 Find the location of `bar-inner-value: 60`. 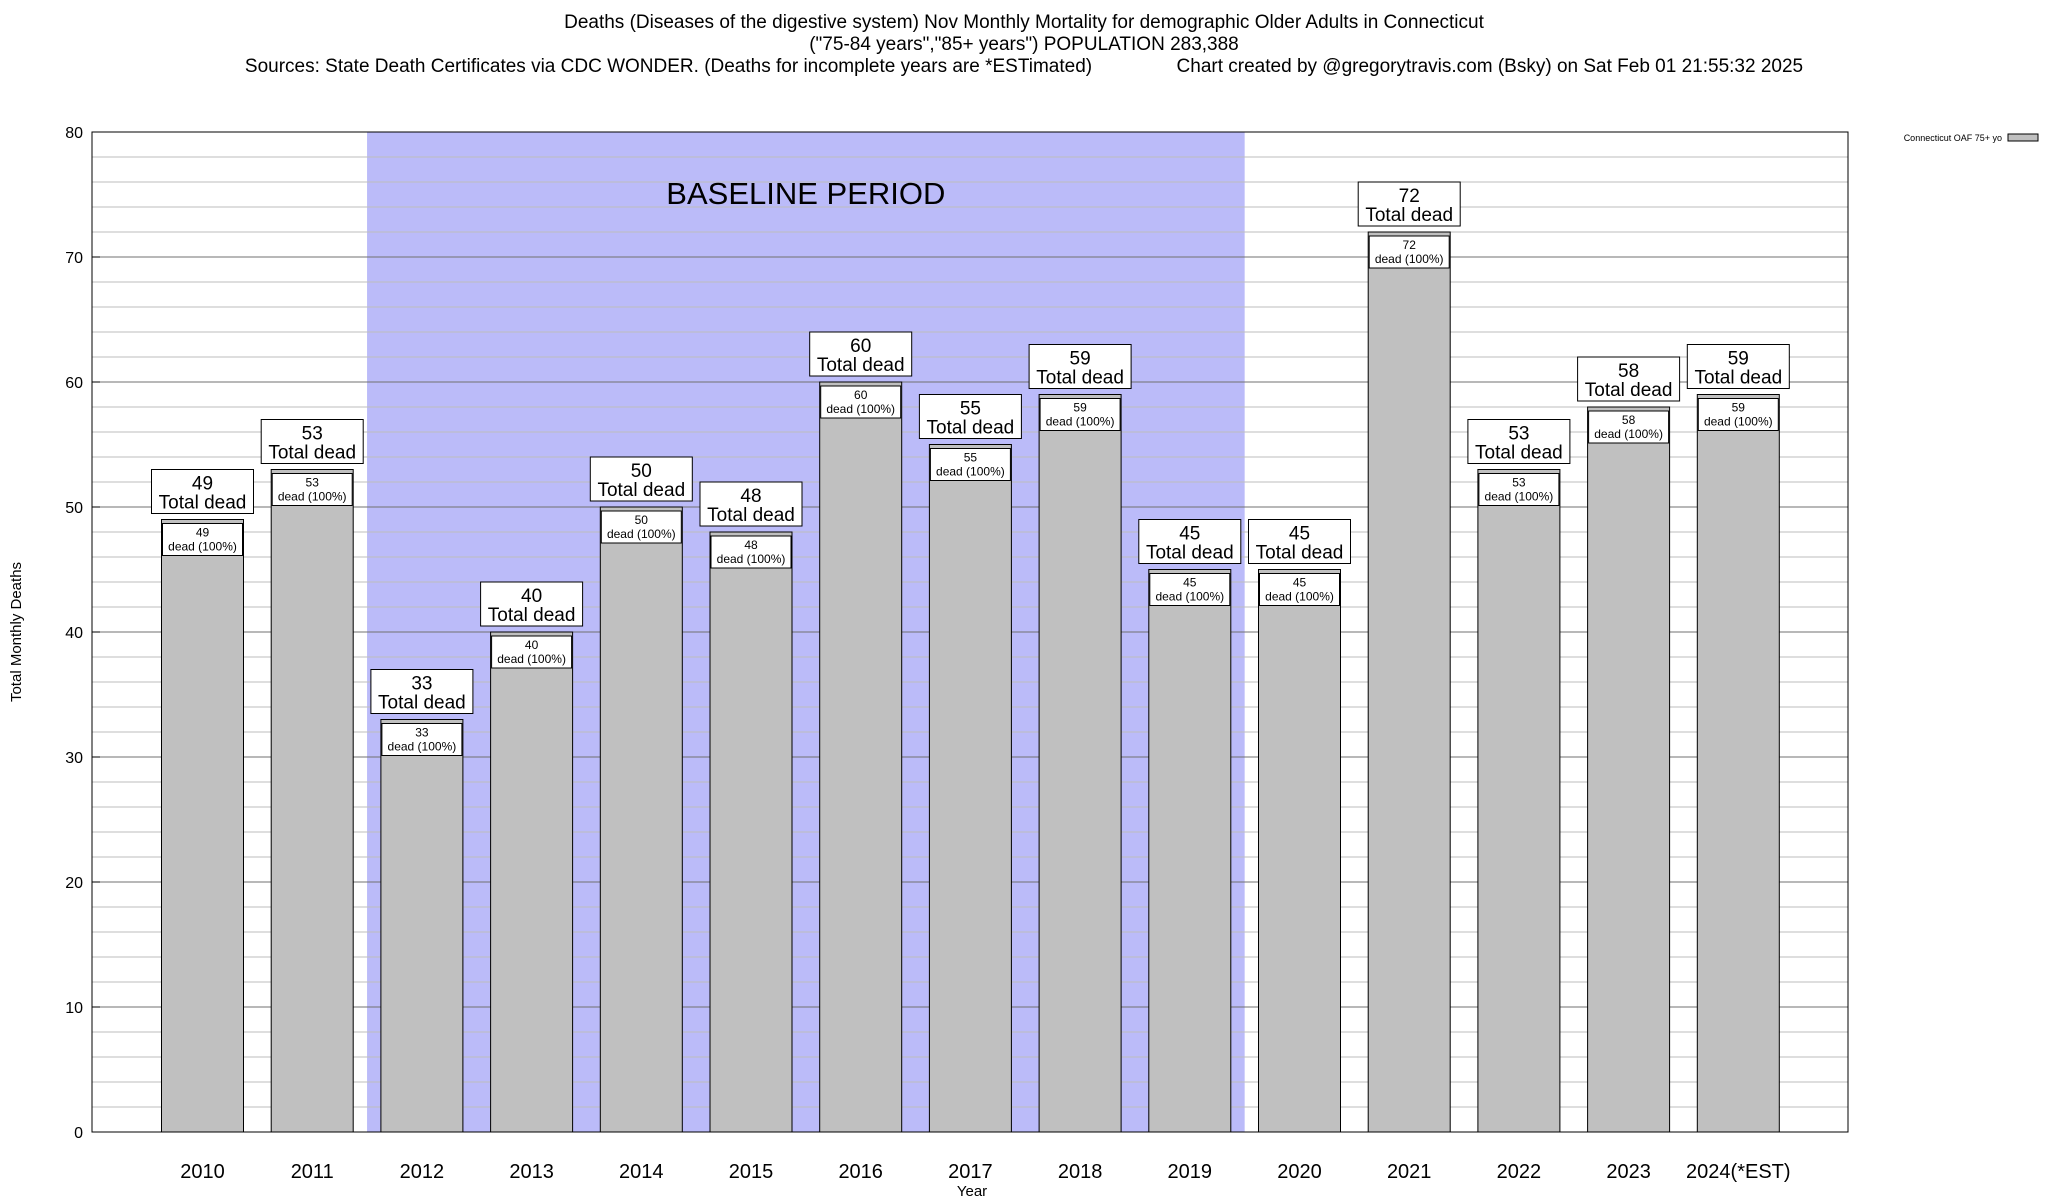

bar-inner-value: 60 is located at coordinates (861, 395).